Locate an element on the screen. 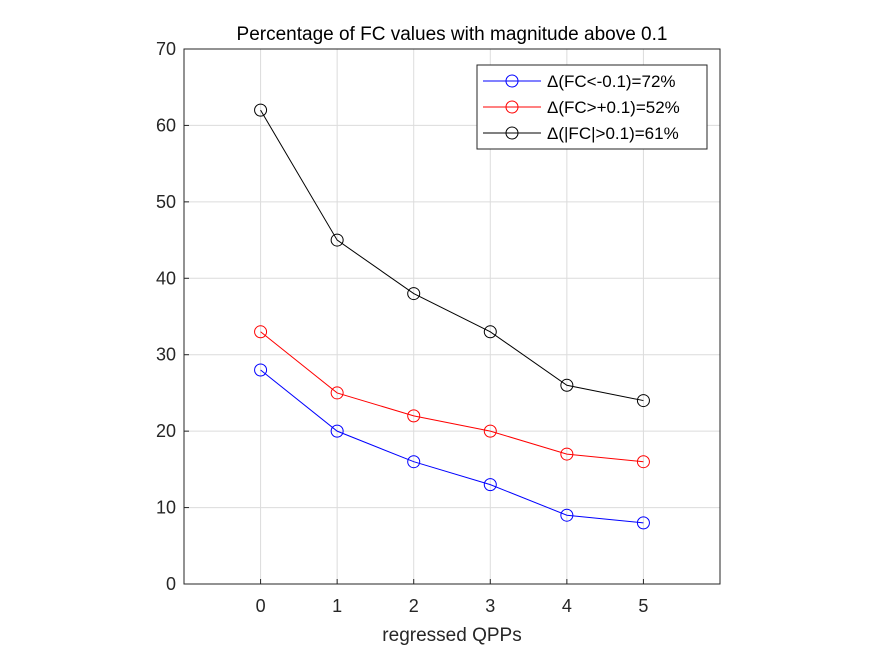 This screenshot has width=875, height=661. y-tick-label: 10 is located at coordinates (166, 508).